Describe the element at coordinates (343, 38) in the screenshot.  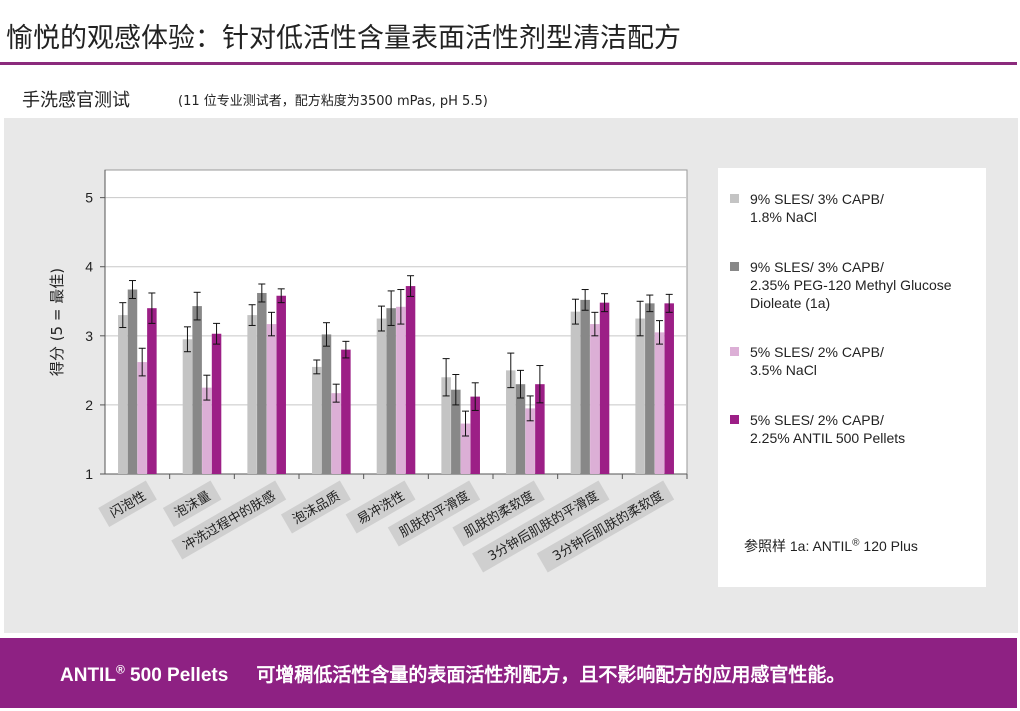
I see `page-title: 愉悦的观感体验：针对低活性含量表面活性剂型清洁配方` at that location.